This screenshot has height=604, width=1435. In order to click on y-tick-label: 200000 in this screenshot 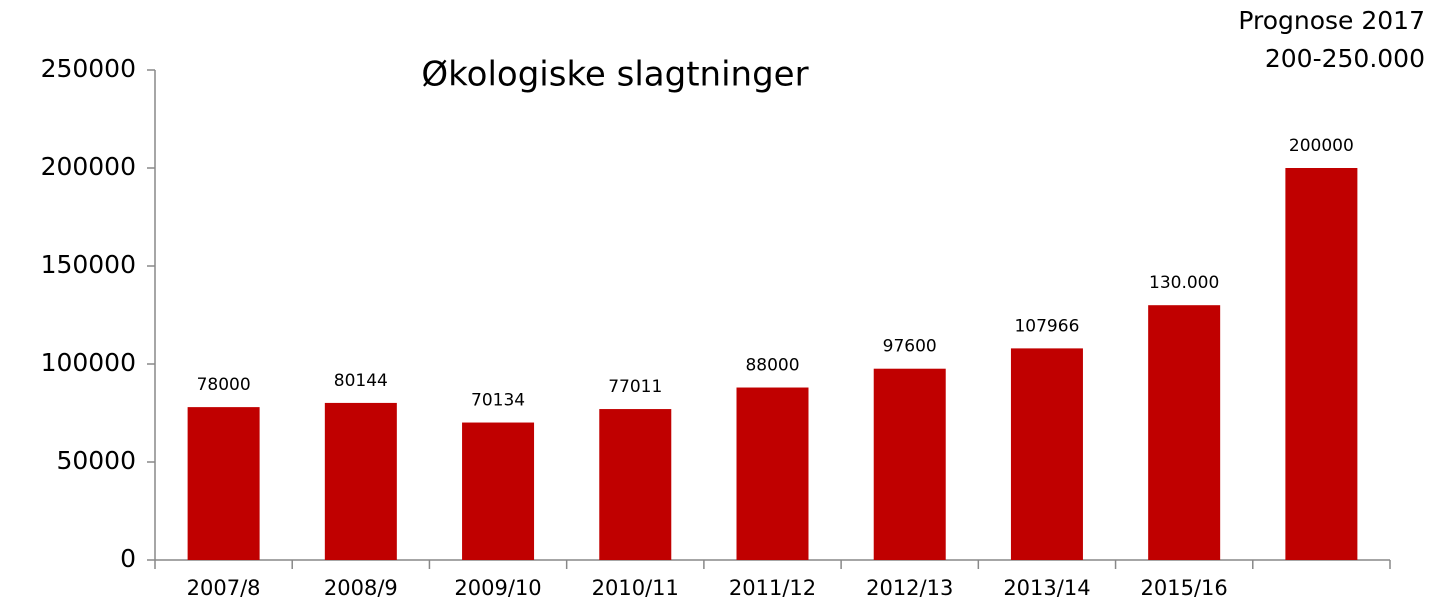, I will do `click(88, 166)`.